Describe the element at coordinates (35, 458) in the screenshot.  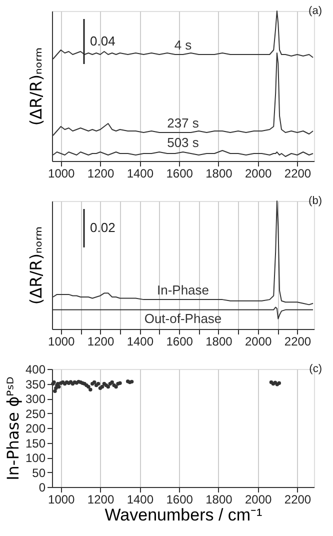
I see `y-tick-label: 100` at that location.